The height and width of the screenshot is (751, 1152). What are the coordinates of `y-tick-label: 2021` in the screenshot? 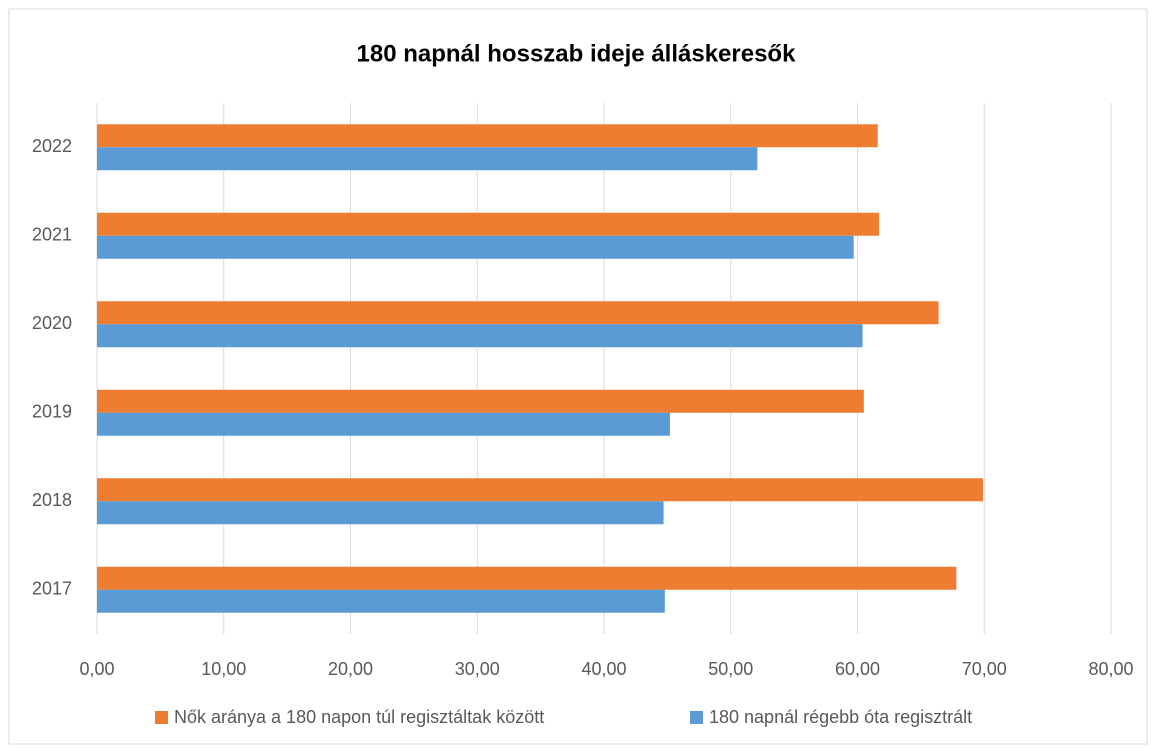 It's located at (52, 235).